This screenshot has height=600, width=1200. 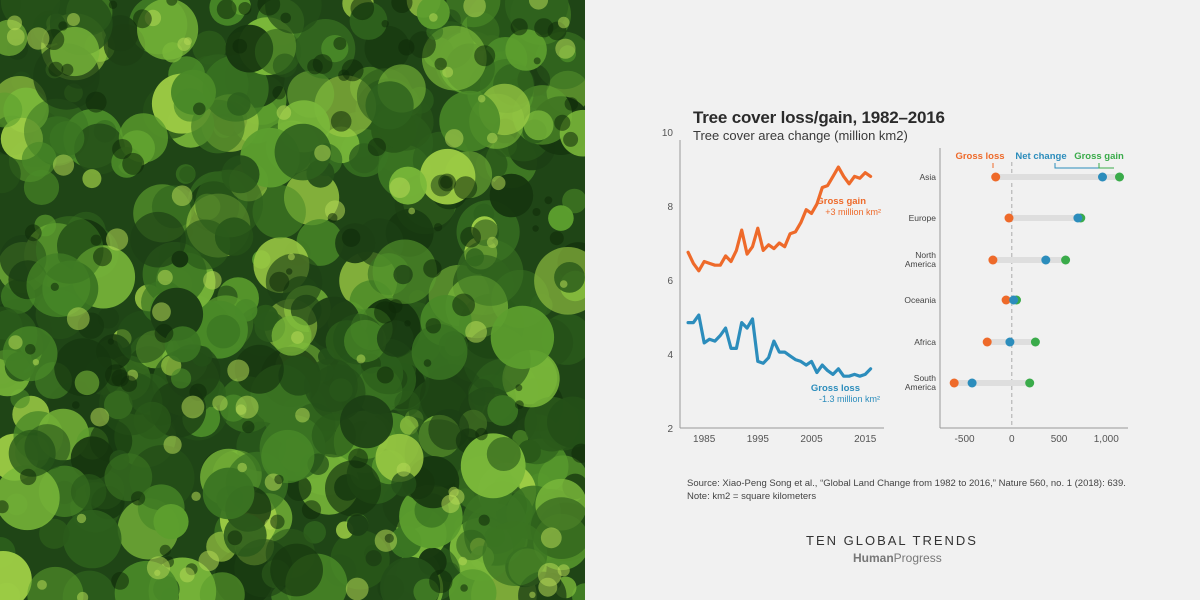 I want to click on gross-gain-dot, so click(x=1030, y=383).